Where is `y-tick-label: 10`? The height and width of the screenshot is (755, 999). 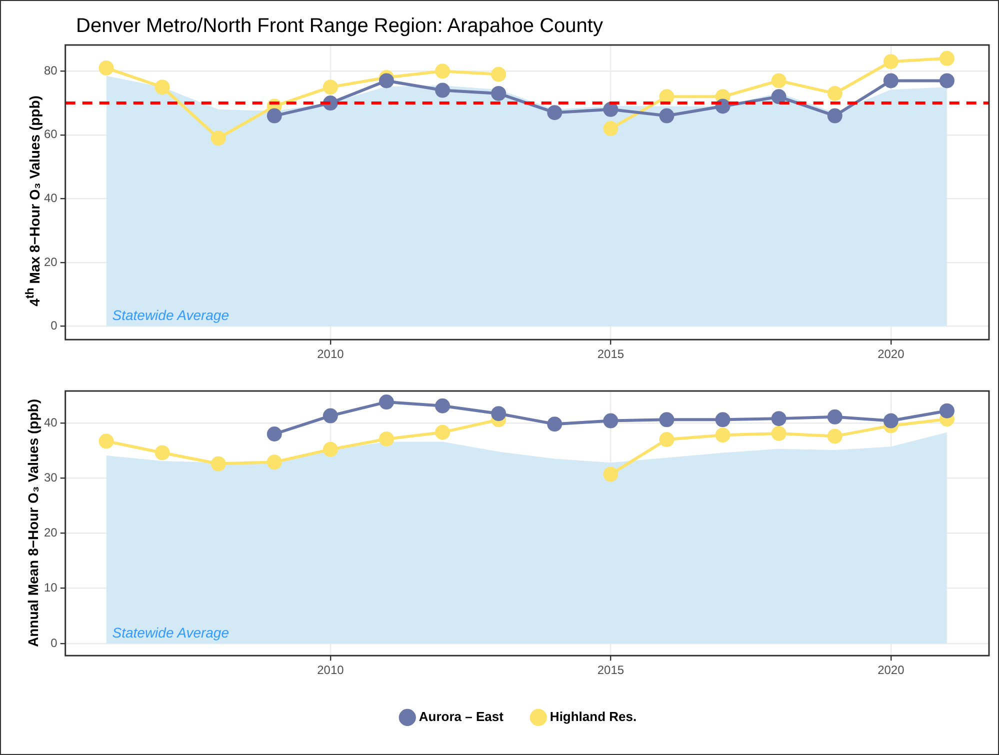 y-tick-label: 10 is located at coordinates (51, 587).